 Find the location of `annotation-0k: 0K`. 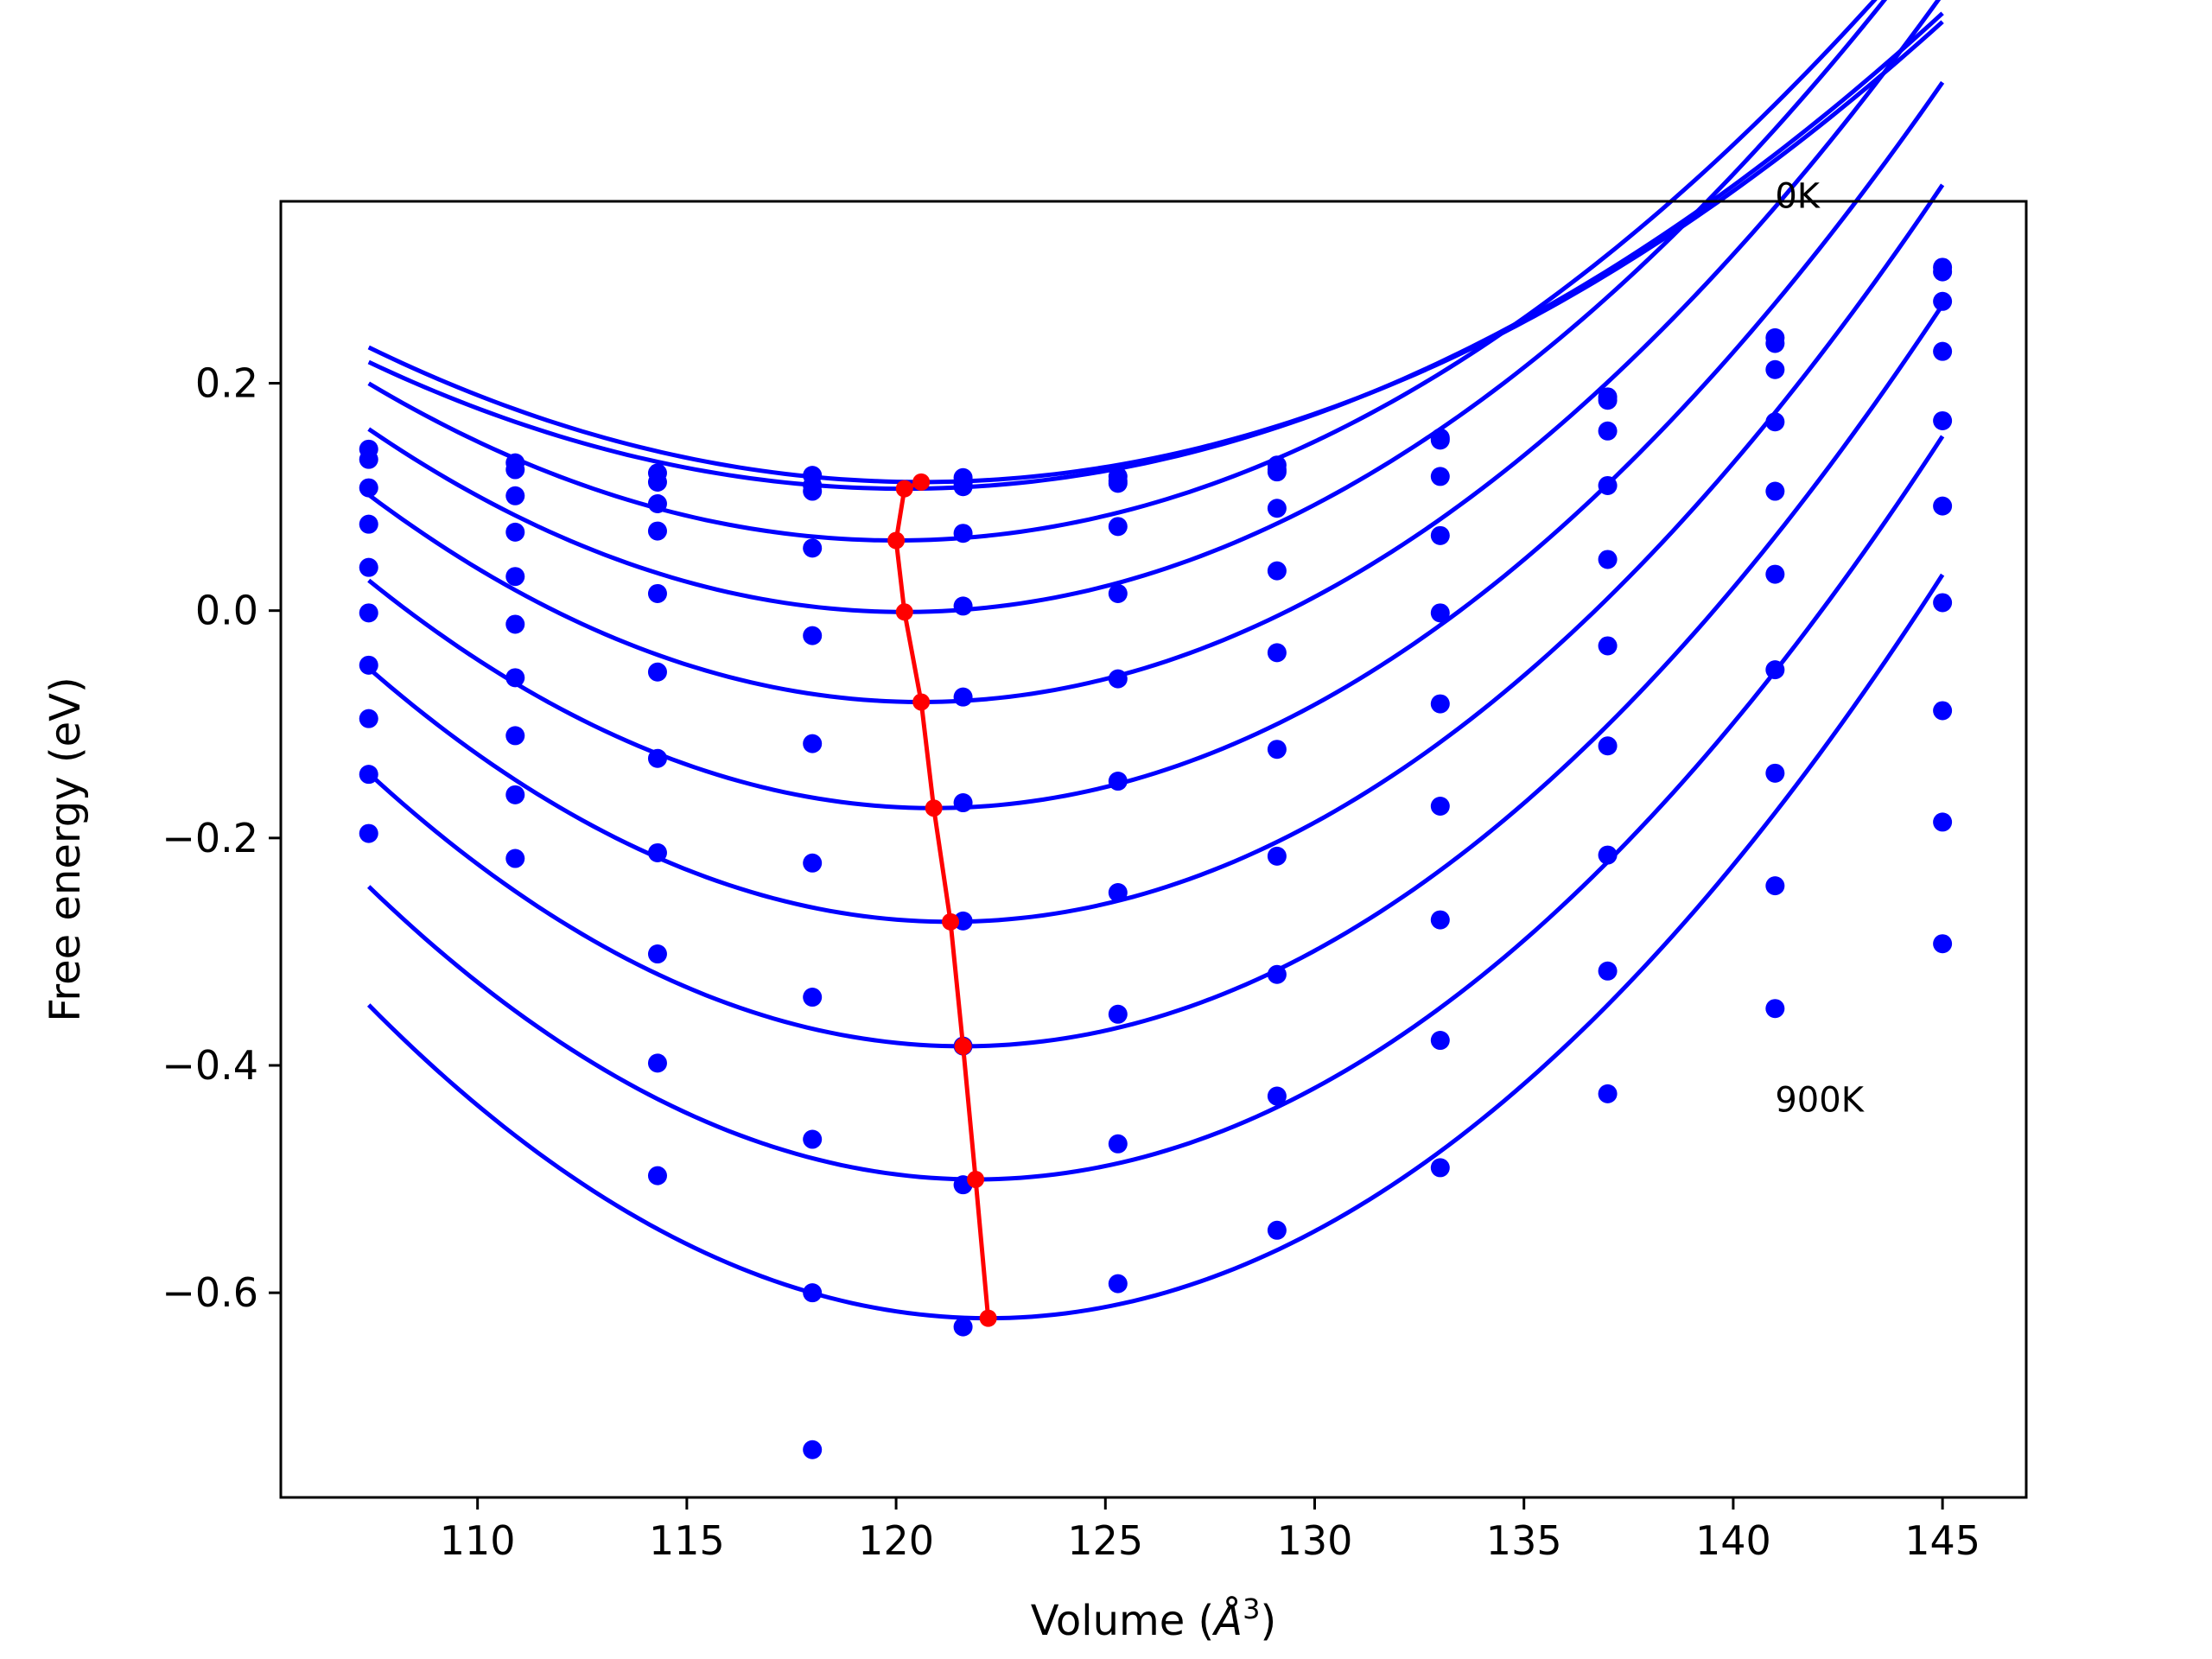

annotation-0k: 0K is located at coordinates (1798, 196).